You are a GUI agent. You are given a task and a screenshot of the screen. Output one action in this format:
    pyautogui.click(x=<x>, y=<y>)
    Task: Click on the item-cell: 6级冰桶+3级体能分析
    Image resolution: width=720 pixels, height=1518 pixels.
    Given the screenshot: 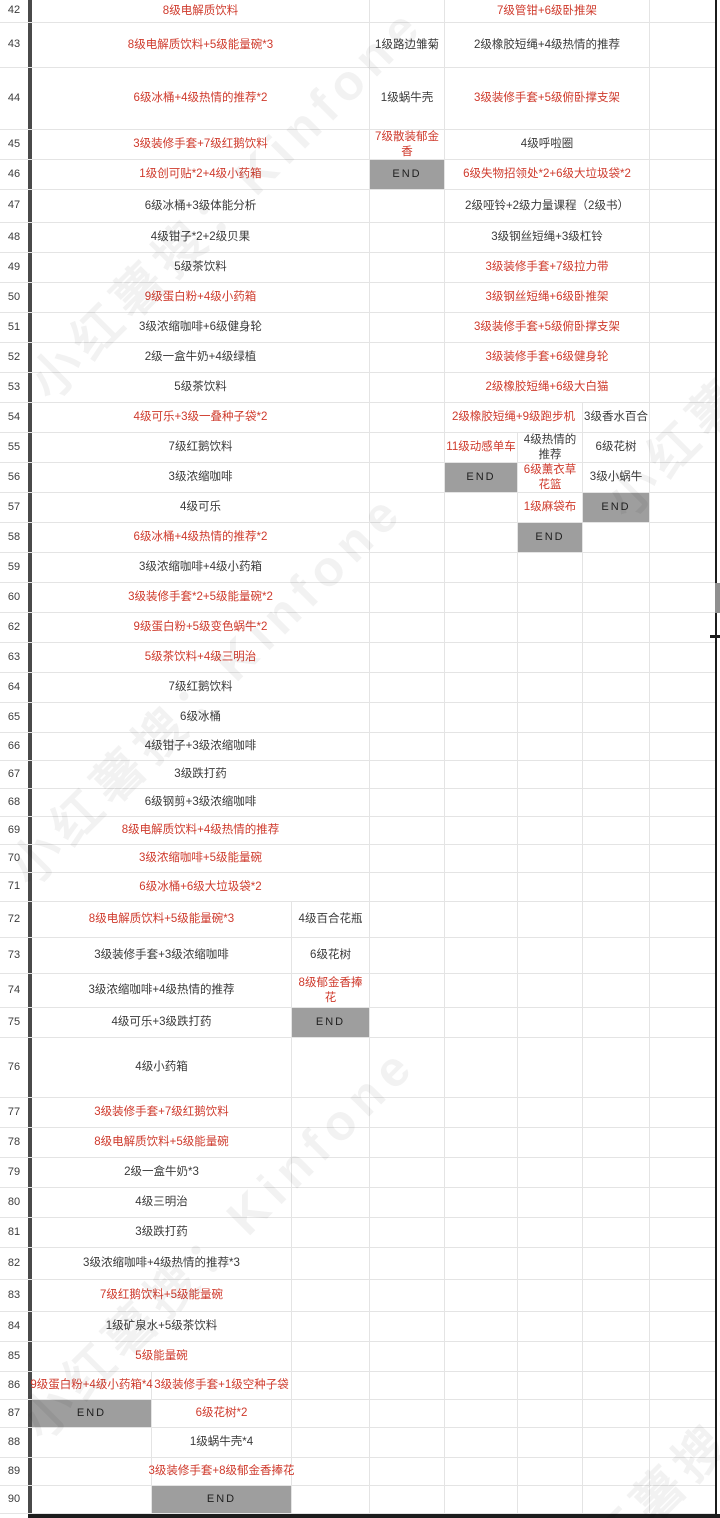 What is the action you would take?
    pyautogui.click(x=201, y=206)
    